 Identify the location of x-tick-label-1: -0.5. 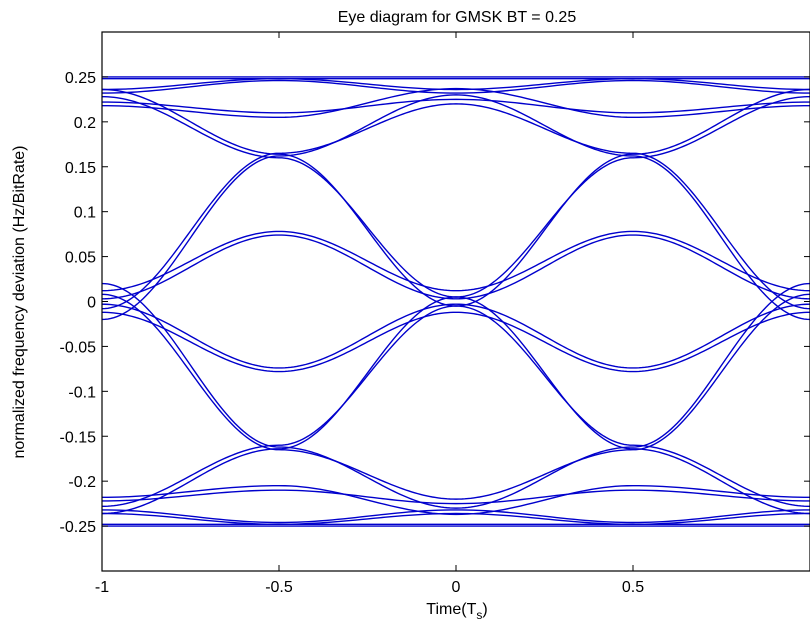
(279, 587).